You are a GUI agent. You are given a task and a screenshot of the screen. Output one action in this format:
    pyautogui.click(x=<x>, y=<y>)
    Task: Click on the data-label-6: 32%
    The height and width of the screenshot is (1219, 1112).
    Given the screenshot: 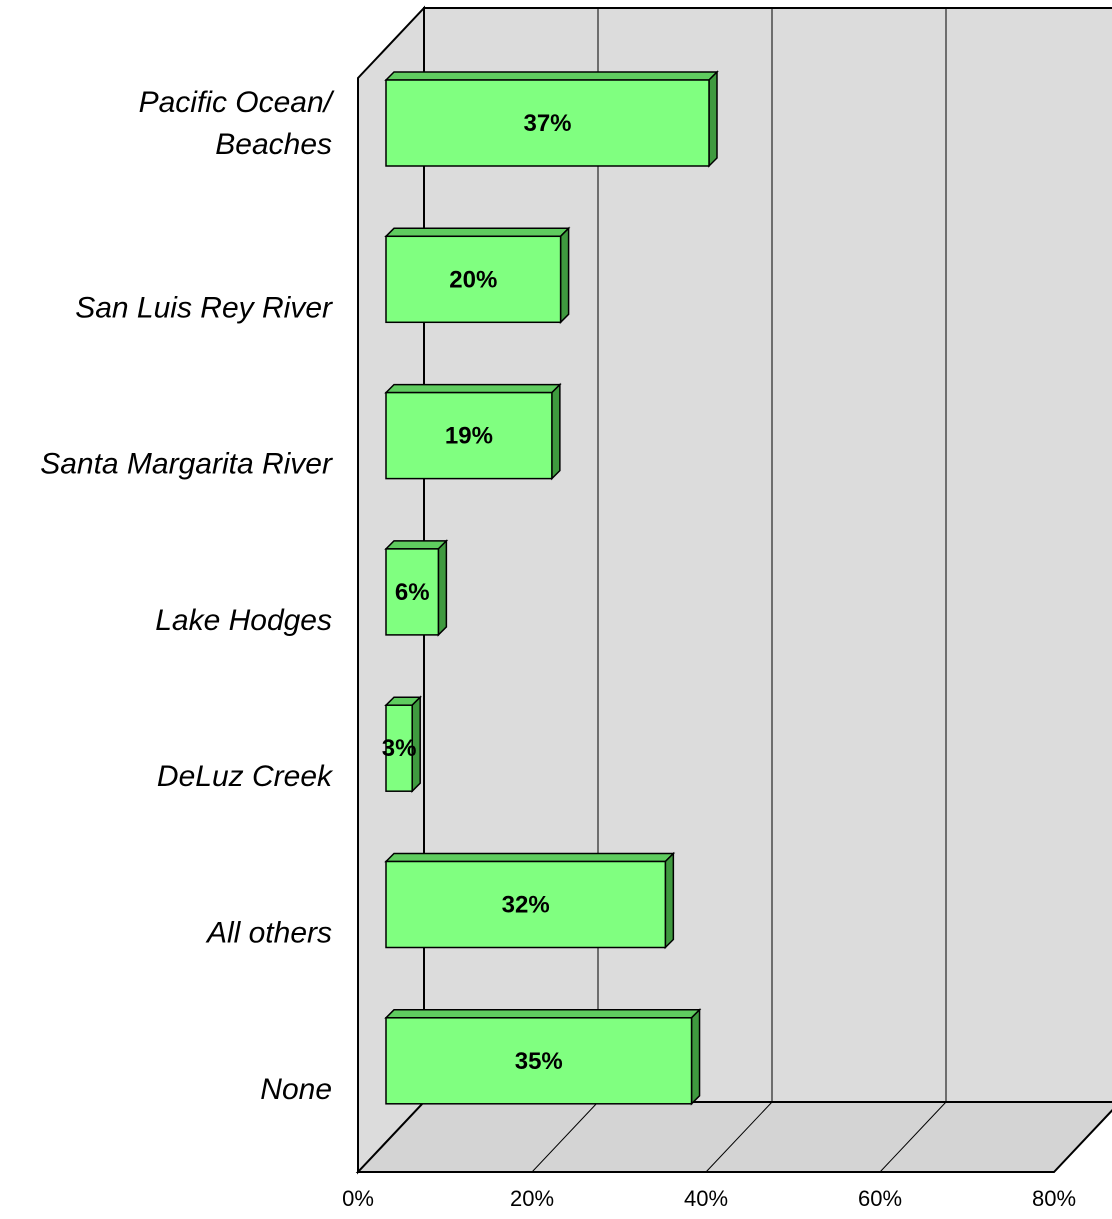 What is the action you would take?
    pyautogui.click(x=526, y=905)
    